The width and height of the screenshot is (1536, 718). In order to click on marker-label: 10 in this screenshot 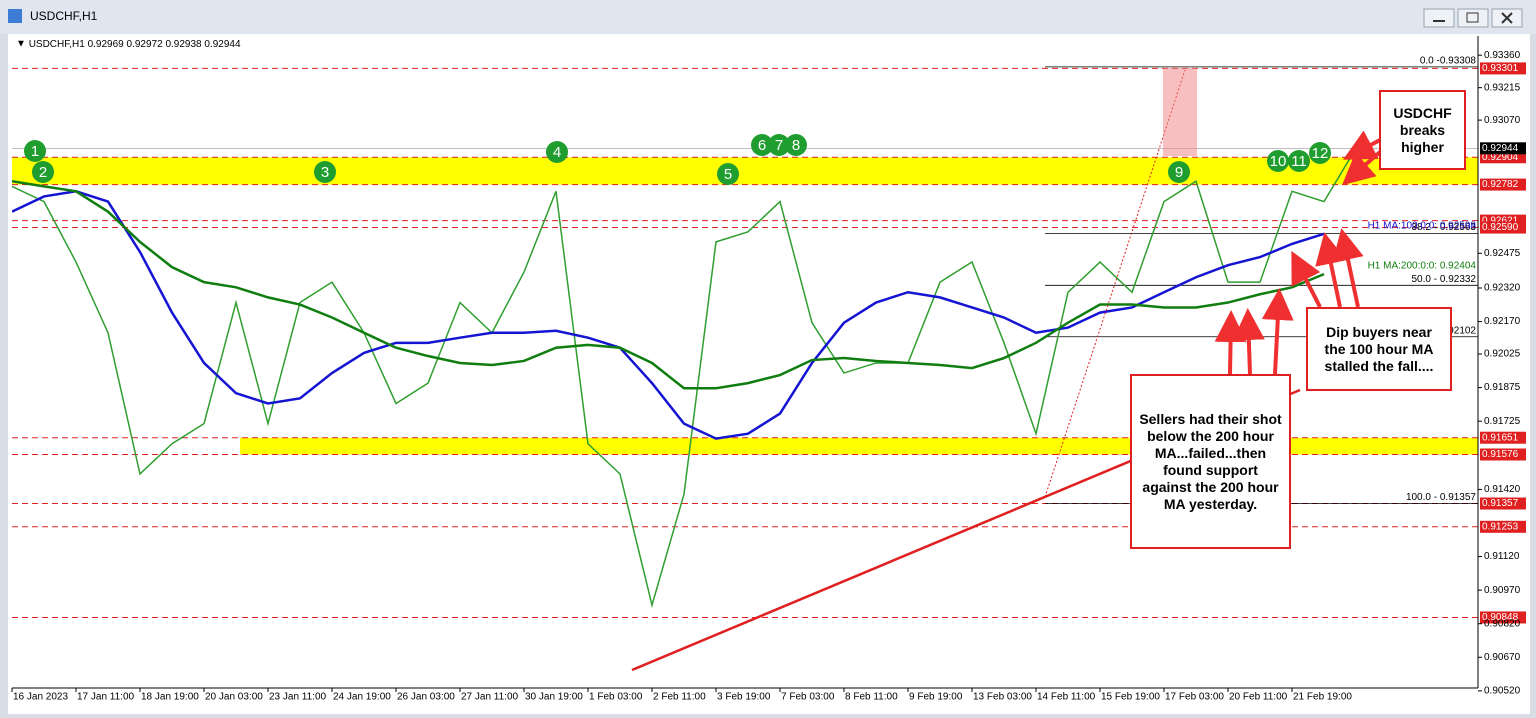, I will do `click(1278, 161)`.